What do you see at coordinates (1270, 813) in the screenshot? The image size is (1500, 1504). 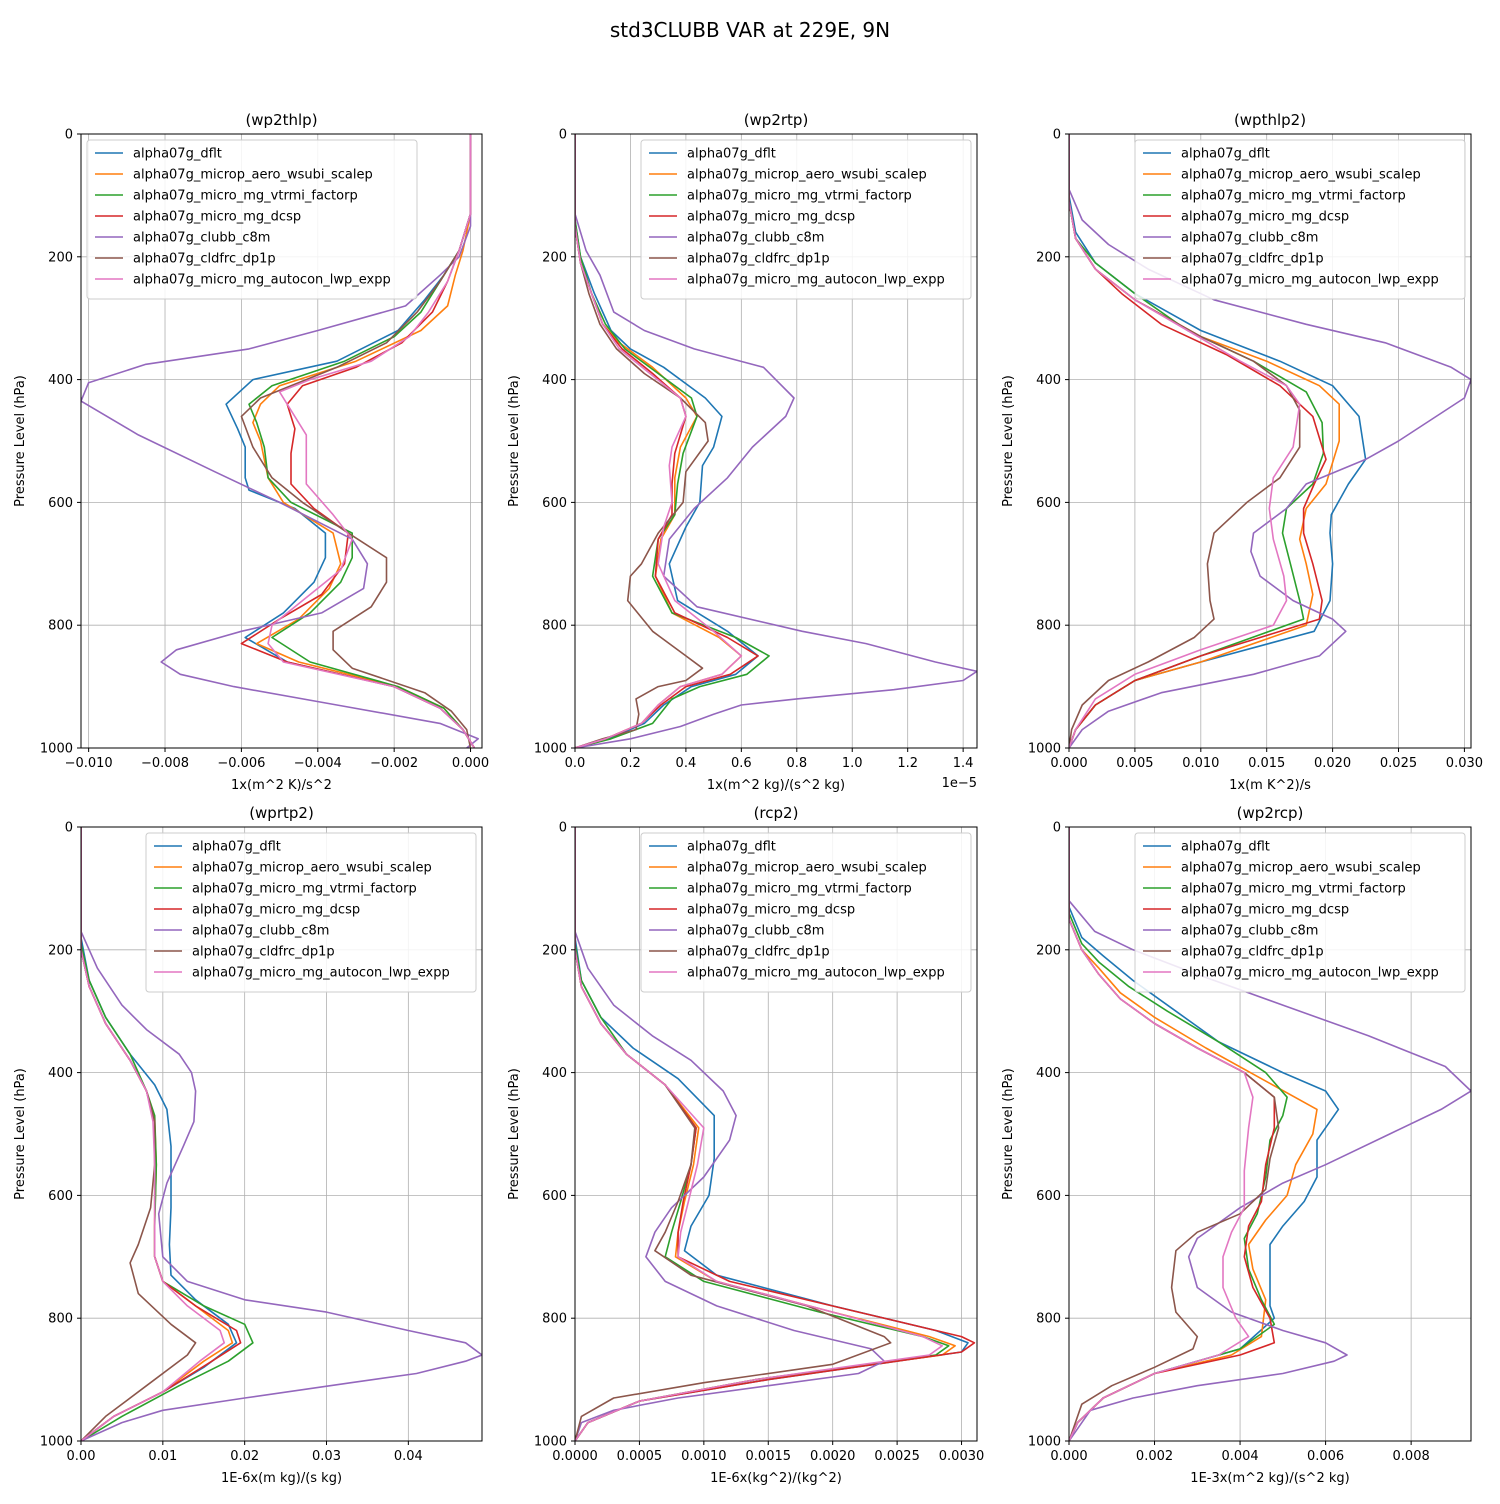 I see `chart-title: (wp2rcp)` at bounding box center [1270, 813].